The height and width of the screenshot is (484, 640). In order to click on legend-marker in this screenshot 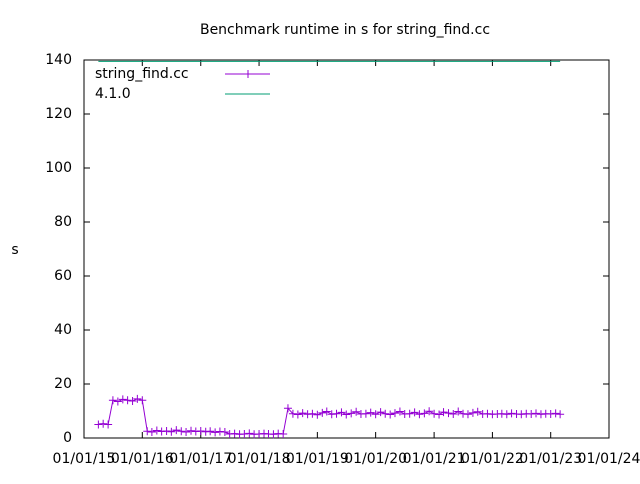, I will do `click(248, 74)`.